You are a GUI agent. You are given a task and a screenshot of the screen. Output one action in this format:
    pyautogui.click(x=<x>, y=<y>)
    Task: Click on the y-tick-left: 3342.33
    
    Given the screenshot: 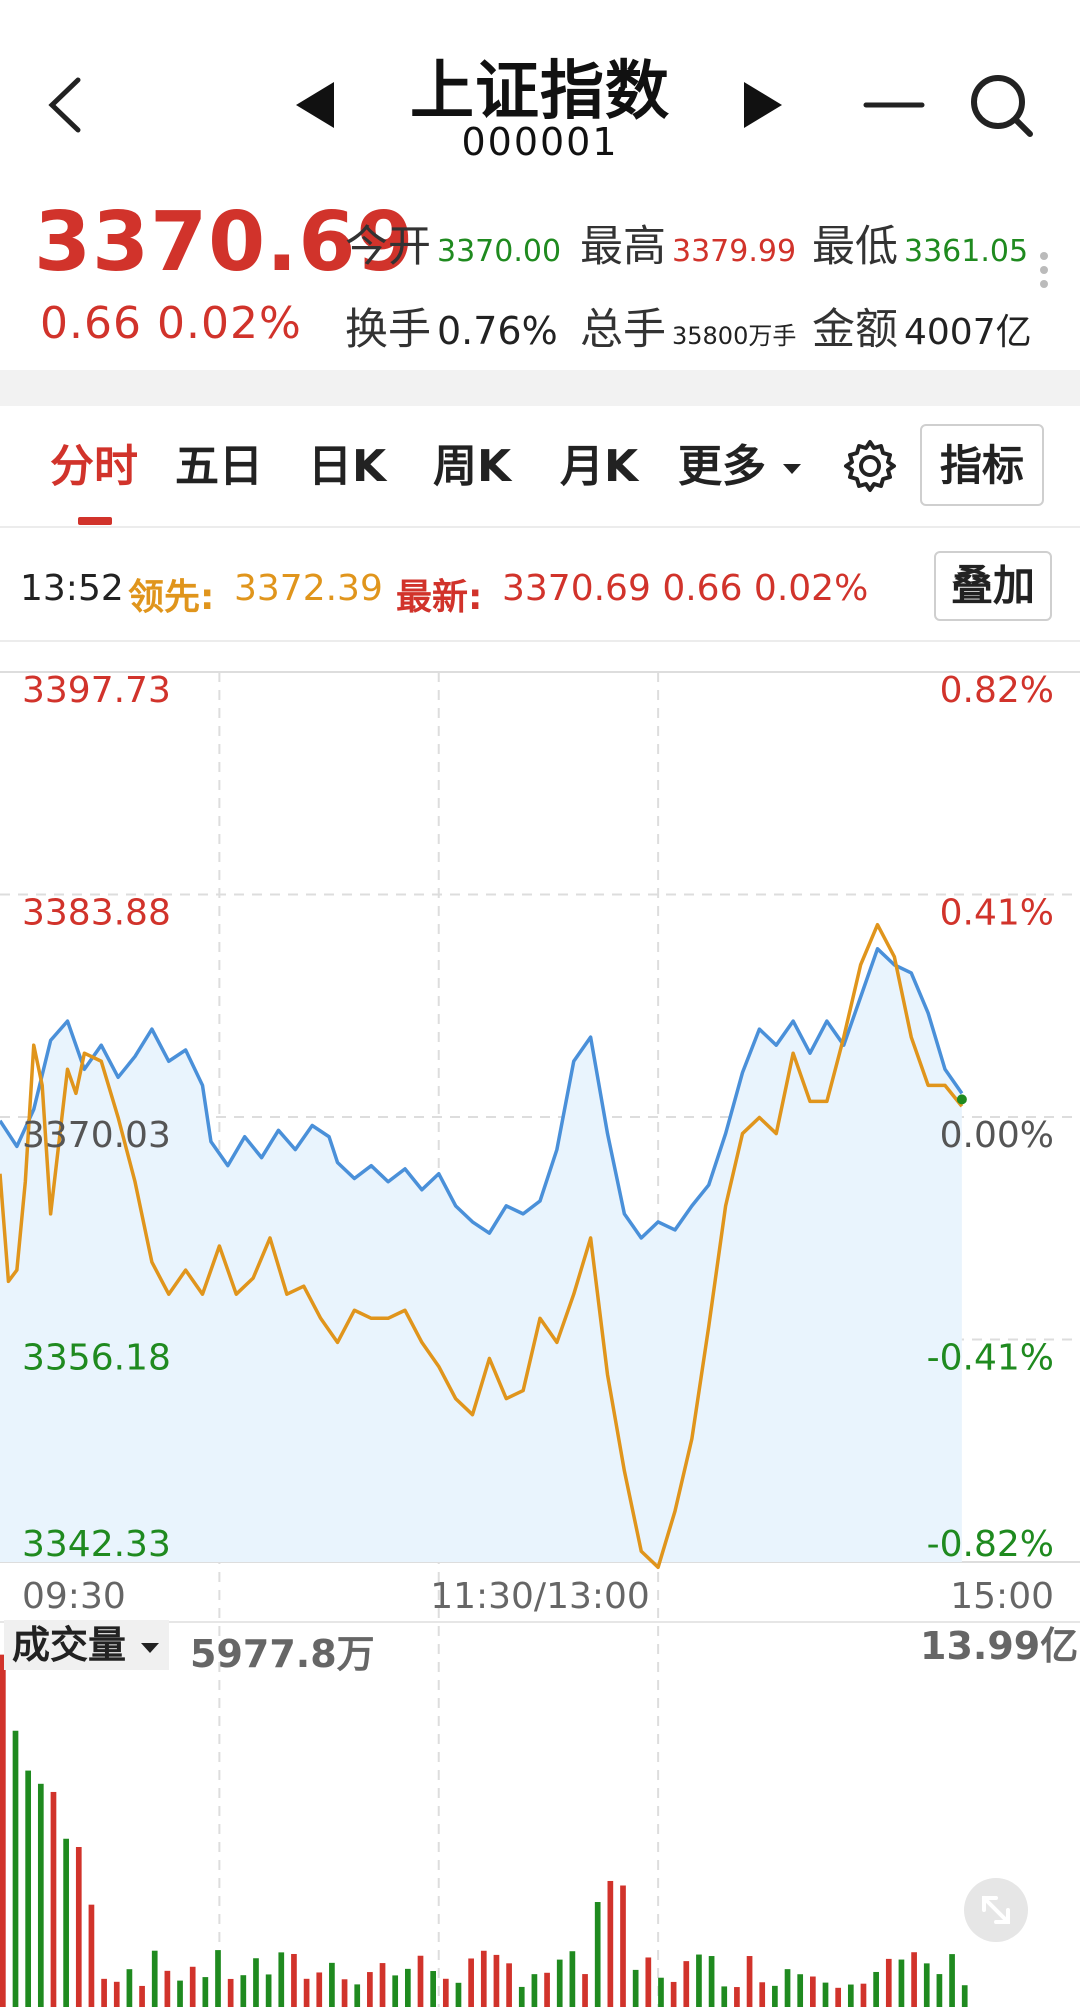 What is the action you would take?
    pyautogui.click(x=96, y=1544)
    